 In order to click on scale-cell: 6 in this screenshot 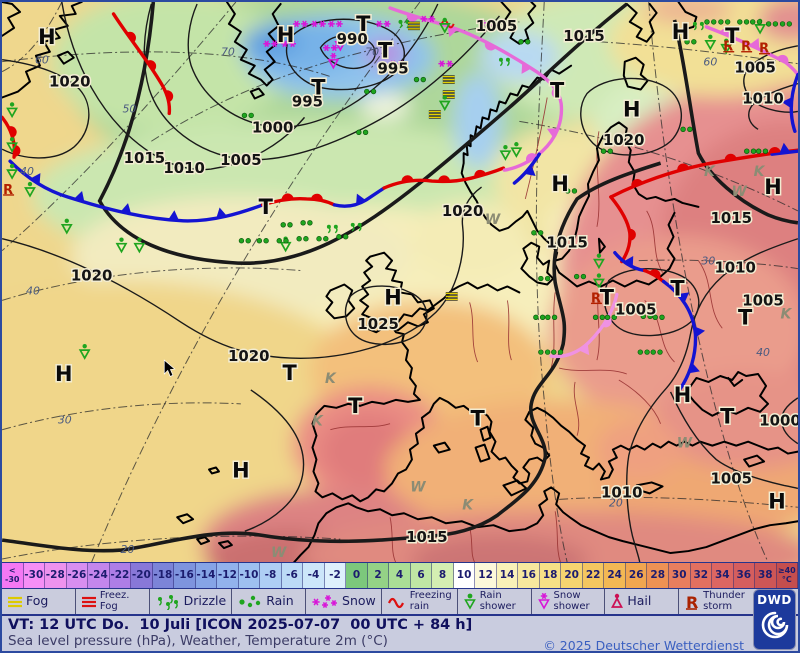, I will do `click(421, 575)`.